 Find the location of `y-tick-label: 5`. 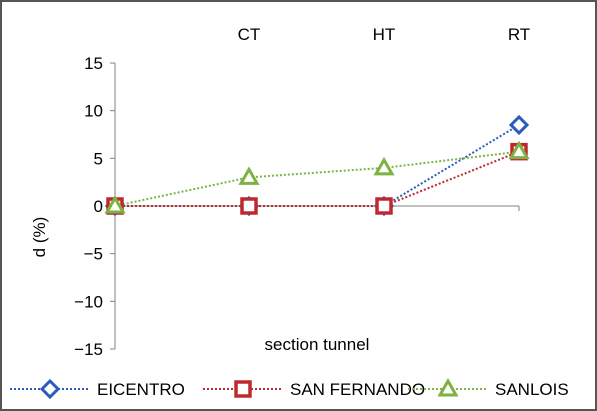

y-tick-label: 5 is located at coordinates (98, 158).